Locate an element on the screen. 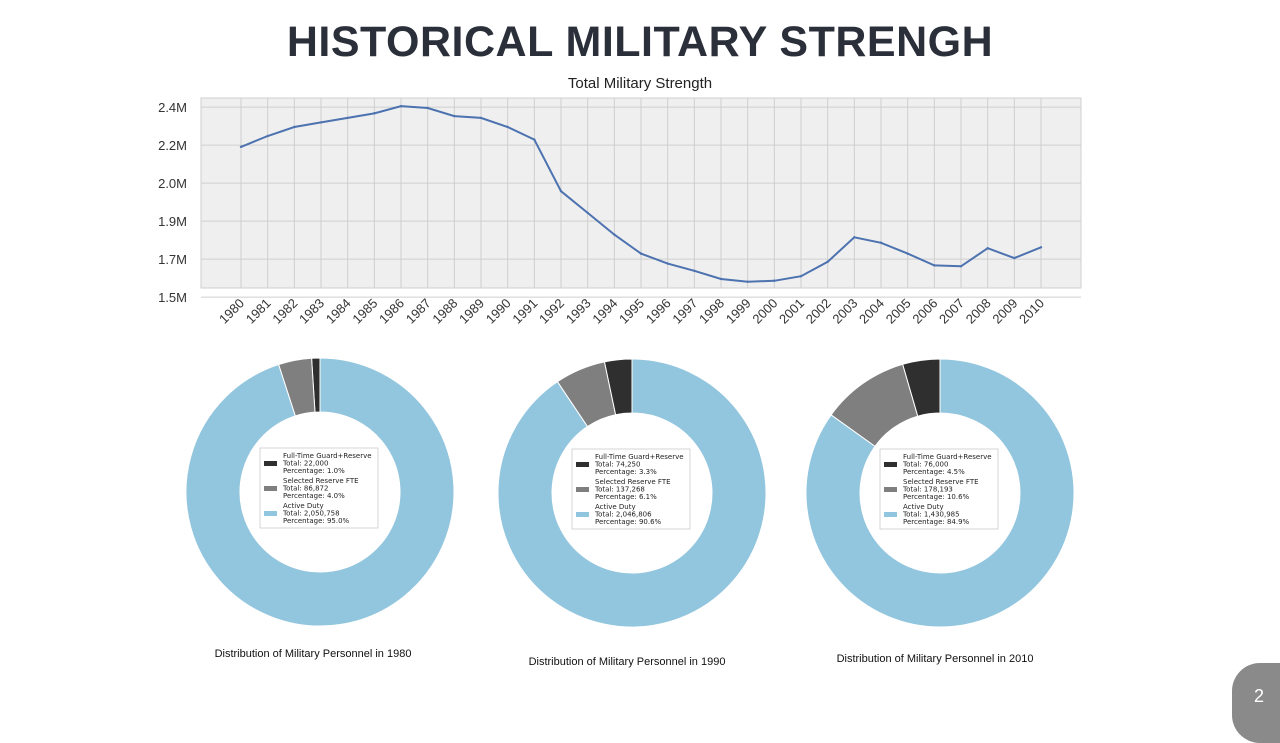 Image resolution: width=1280 pixels, height=743 pixels. x-tick-label: 2000 is located at coordinates (764, 311).